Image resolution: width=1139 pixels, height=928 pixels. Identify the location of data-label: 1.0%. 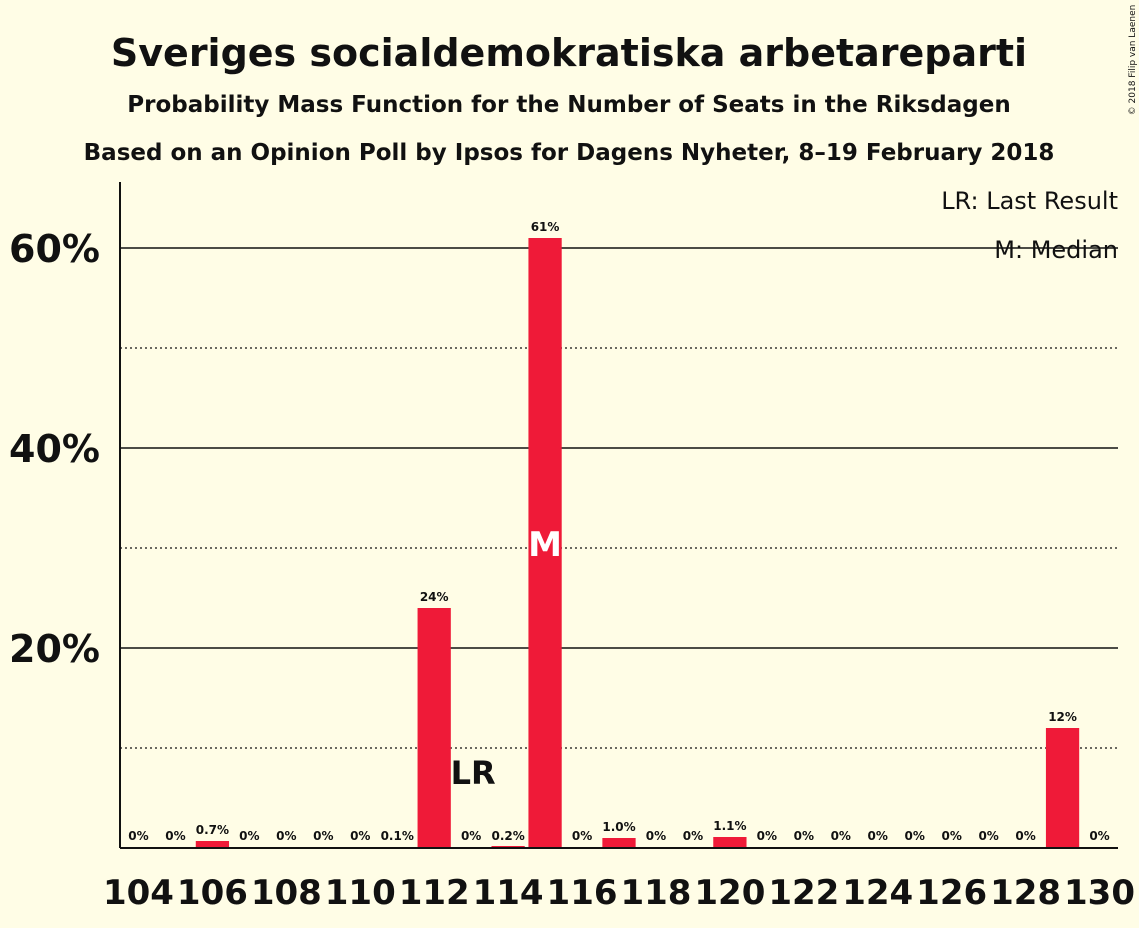
(618, 827).